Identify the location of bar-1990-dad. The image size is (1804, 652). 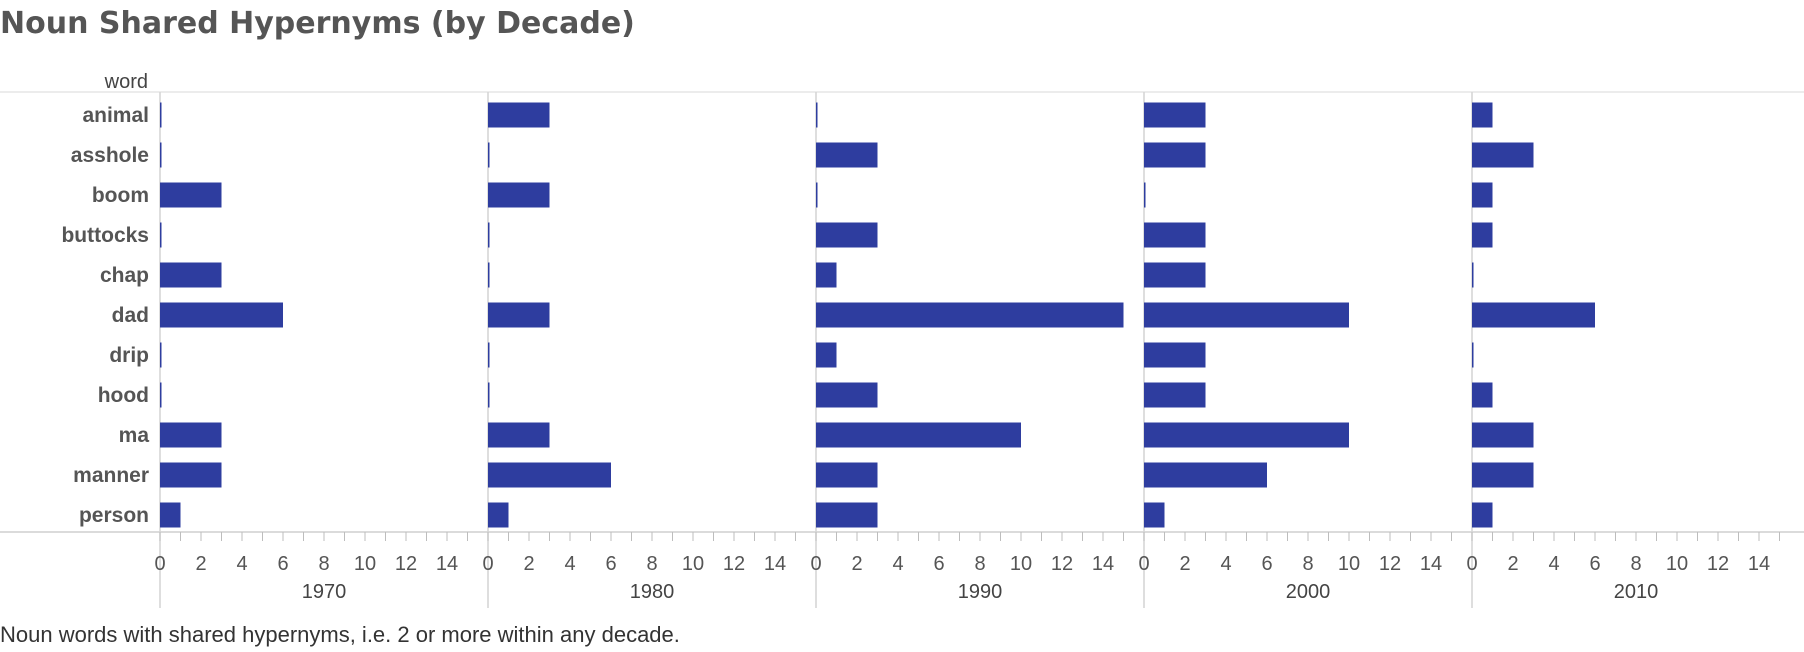
(970, 315).